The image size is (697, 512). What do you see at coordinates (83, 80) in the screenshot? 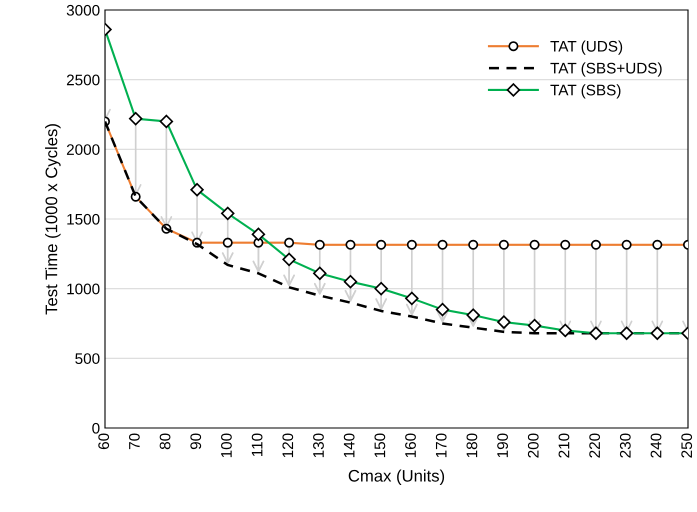
I see `y-tick-label: 2500` at bounding box center [83, 80].